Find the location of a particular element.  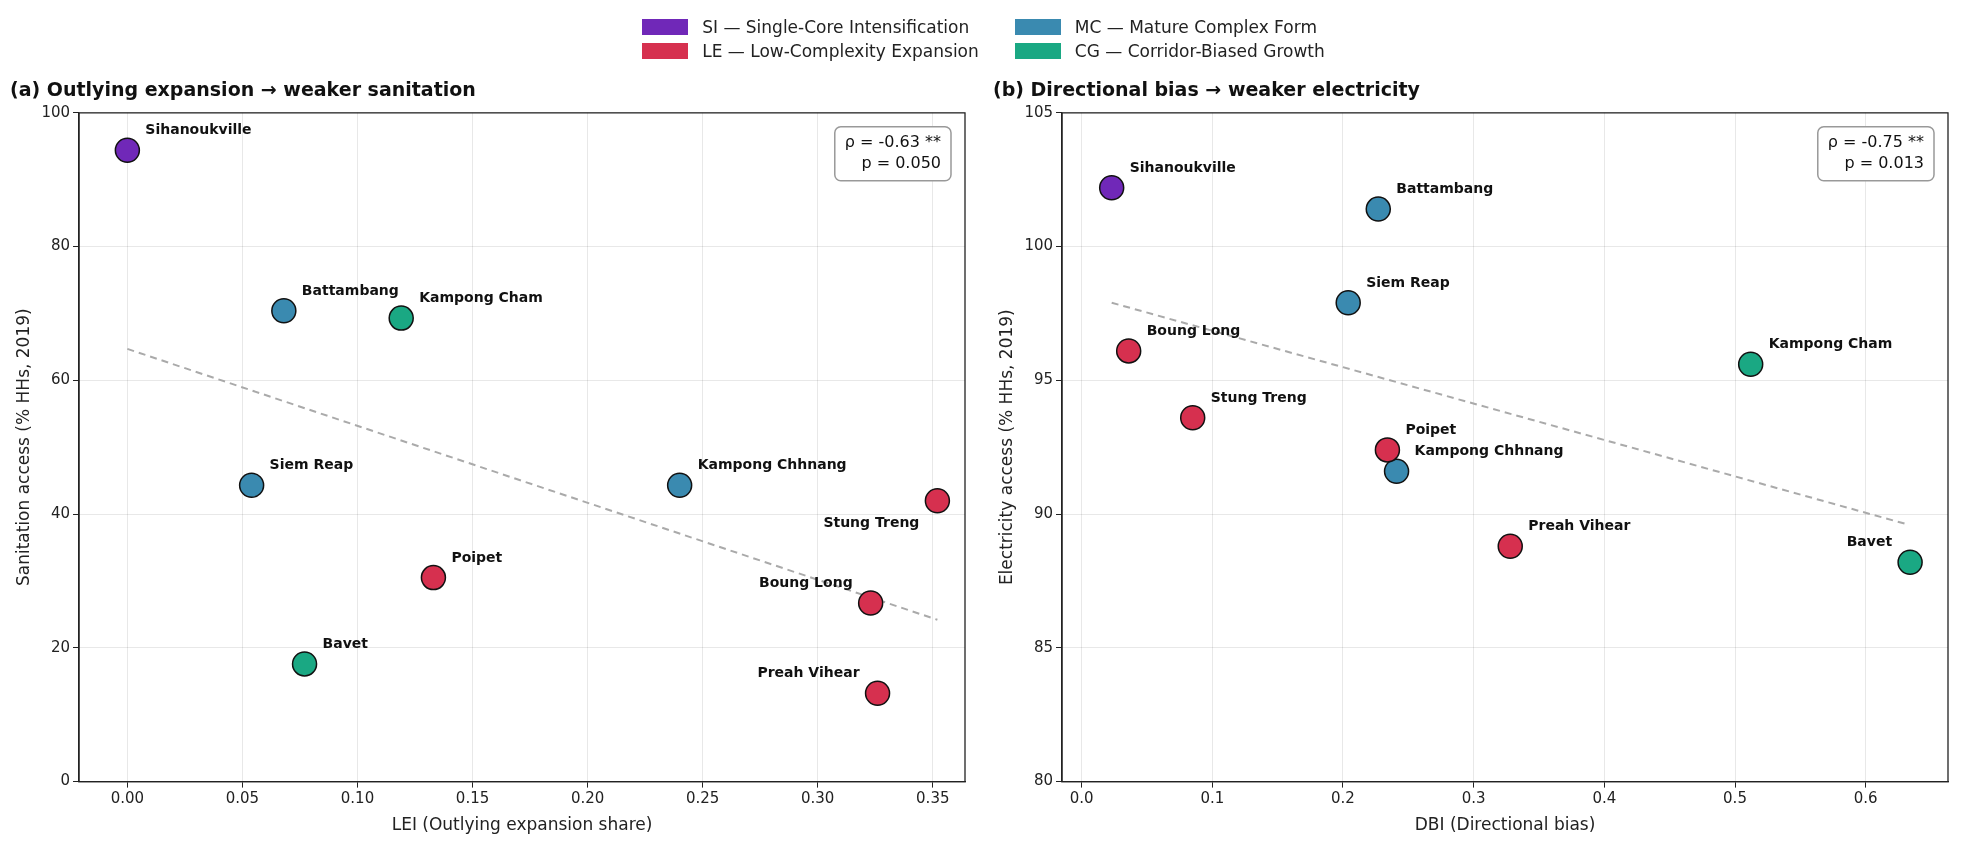

y-axis-title: Sanitation access (% HHs, 2019) is located at coordinates (22, 447).